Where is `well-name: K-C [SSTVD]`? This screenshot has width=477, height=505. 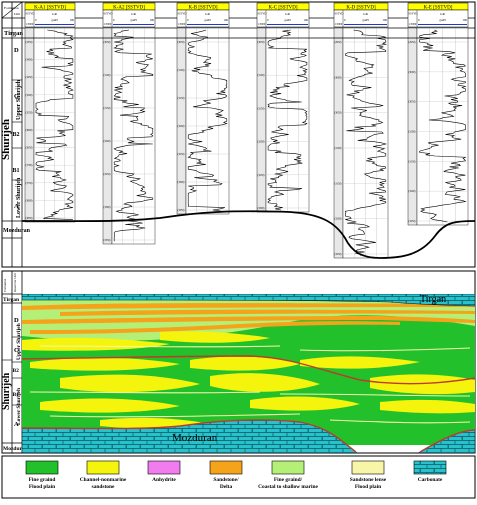
well-name: K-C [SSTVD] is located at coordinates (282, 8).